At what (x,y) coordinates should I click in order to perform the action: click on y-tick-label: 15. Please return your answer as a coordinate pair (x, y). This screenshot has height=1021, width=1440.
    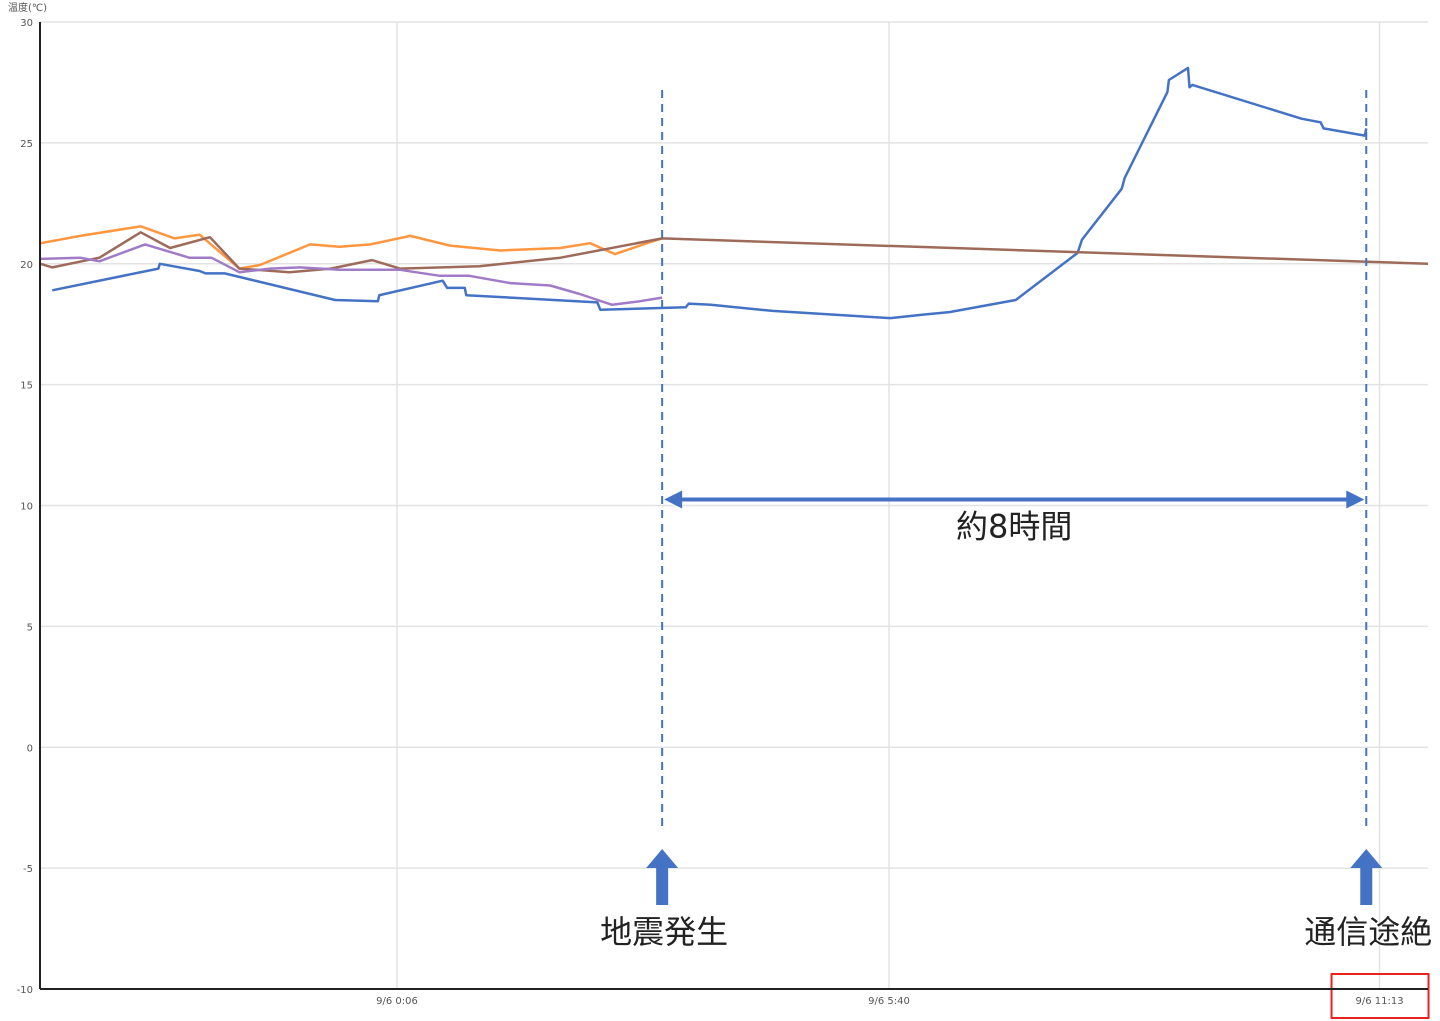
    Looking at the image, I should click on (26, 386).